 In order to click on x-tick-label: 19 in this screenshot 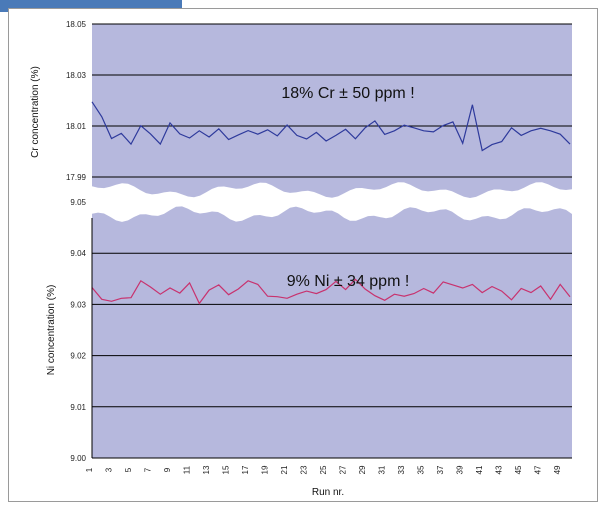, I will do `click(265, 469)`.